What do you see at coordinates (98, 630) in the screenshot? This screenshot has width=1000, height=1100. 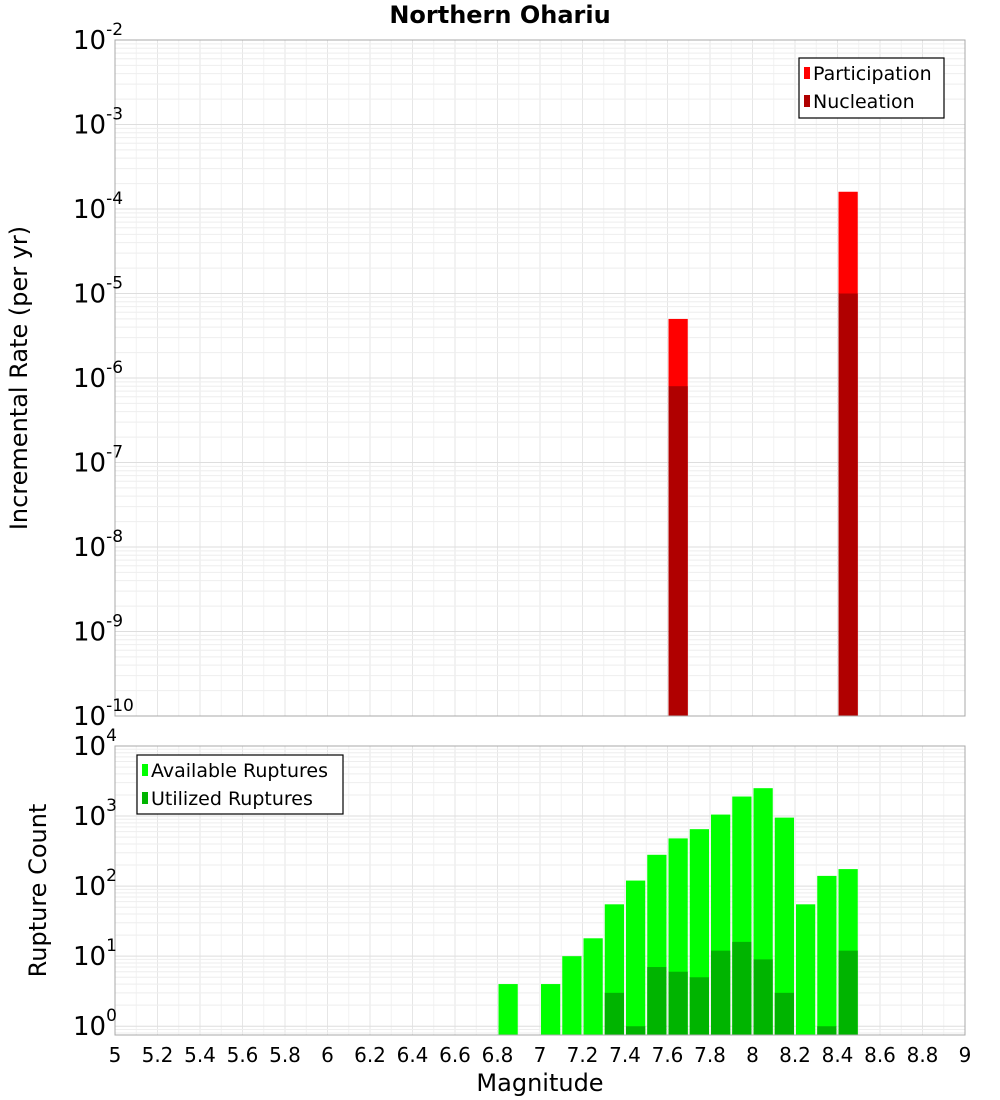 I see `y-tick-label: 10⁻⁹` at bounding box center [98, 630].